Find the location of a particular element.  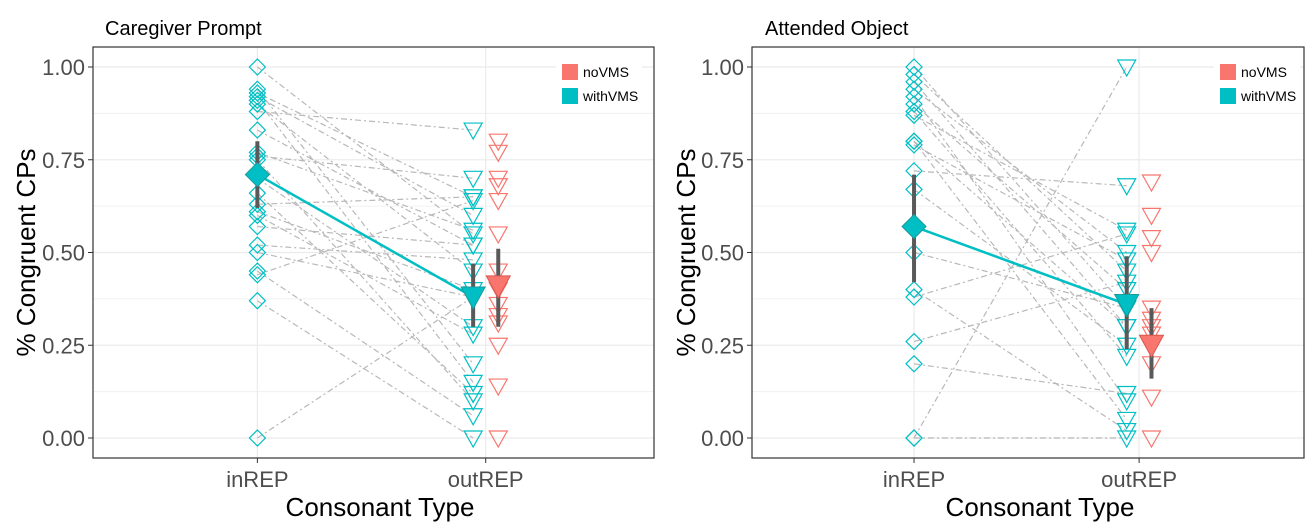

y-tick-label: 0.50 is located at coordinates (63, 253).